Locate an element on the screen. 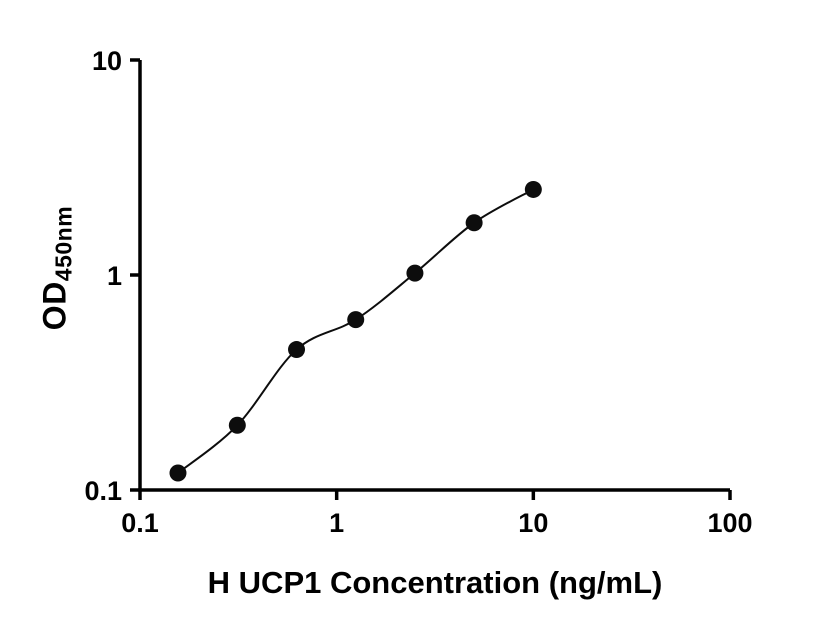 This screenshot has height=640, width=816. x-tick-label: 10 is located at coordinates (533, 523).